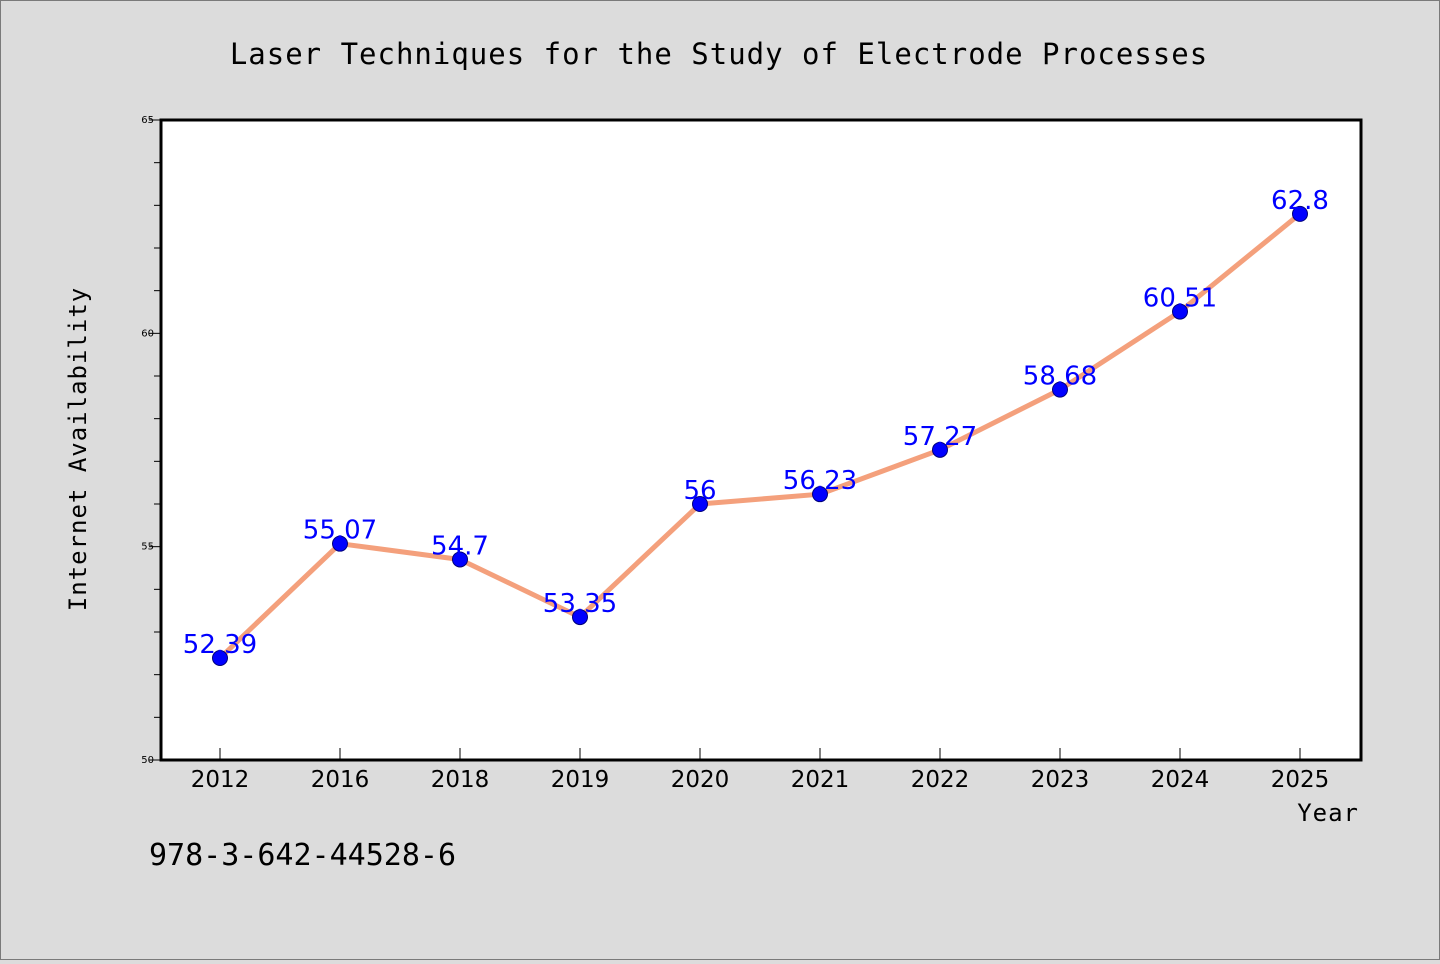  I want to click on x-tick-label: 2021, so click(820, 780).